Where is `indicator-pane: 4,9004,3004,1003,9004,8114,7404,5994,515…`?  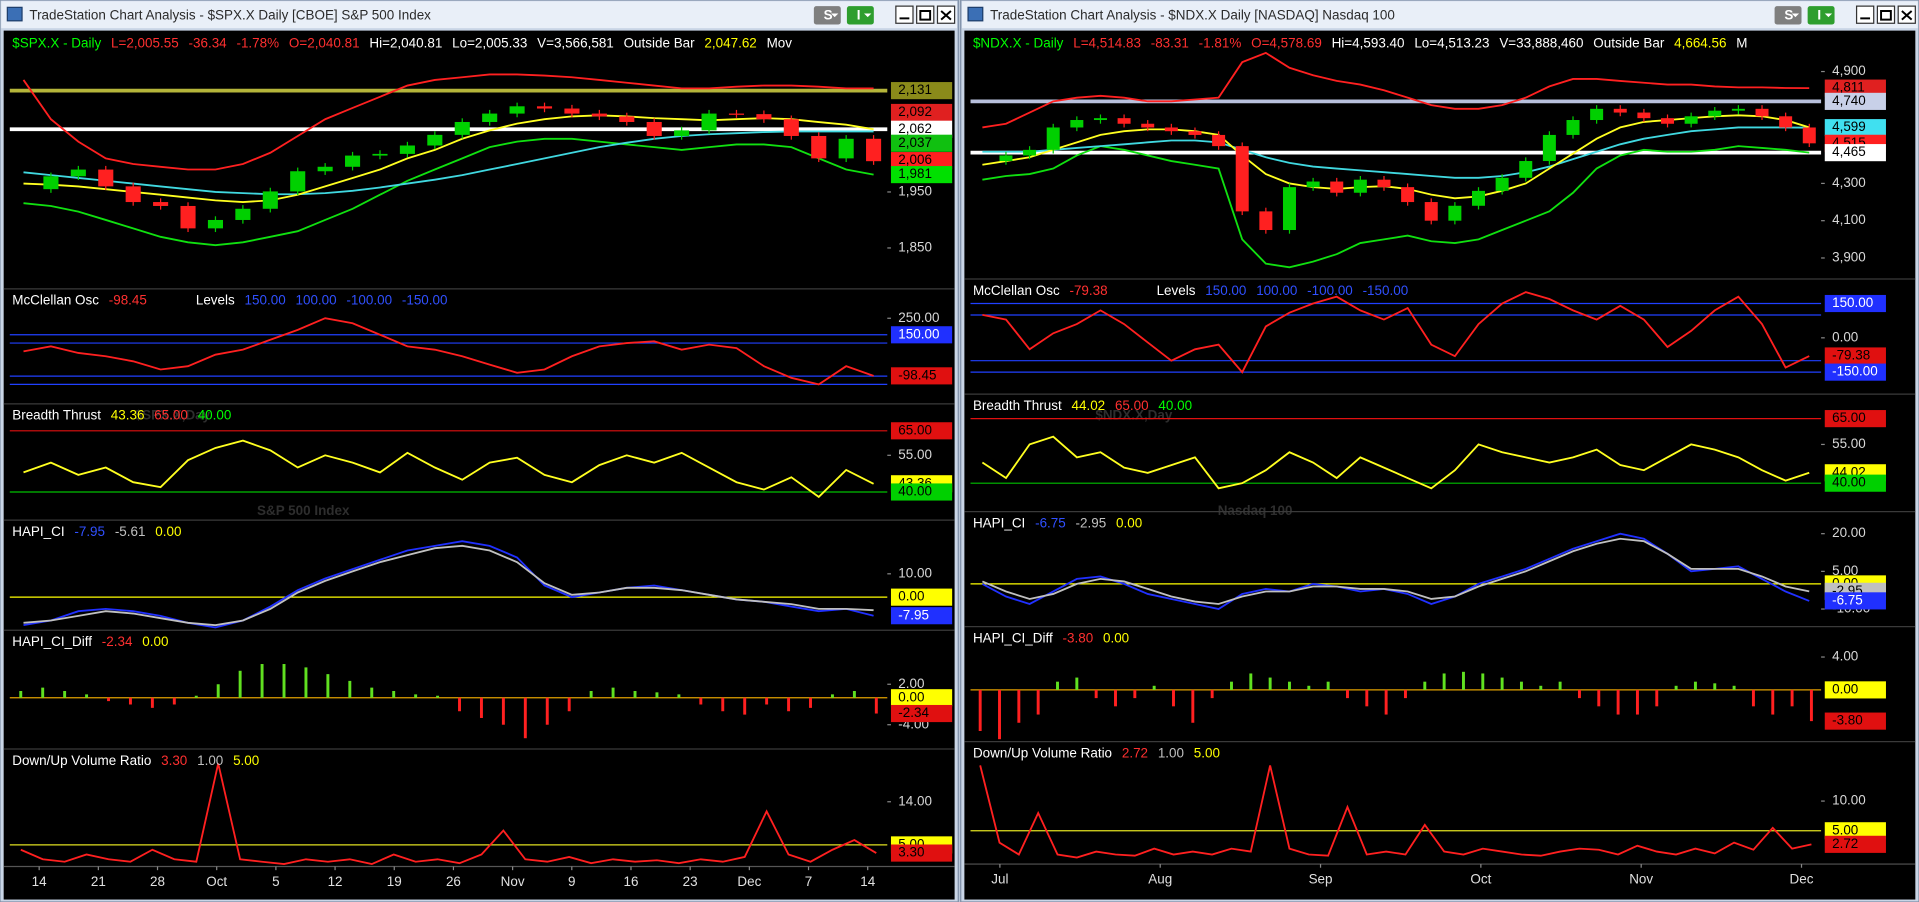
indicator-pane: 4,9004,3004,1003,9004,8114,7404,5994,515… is located at coordinates (1428, 152).